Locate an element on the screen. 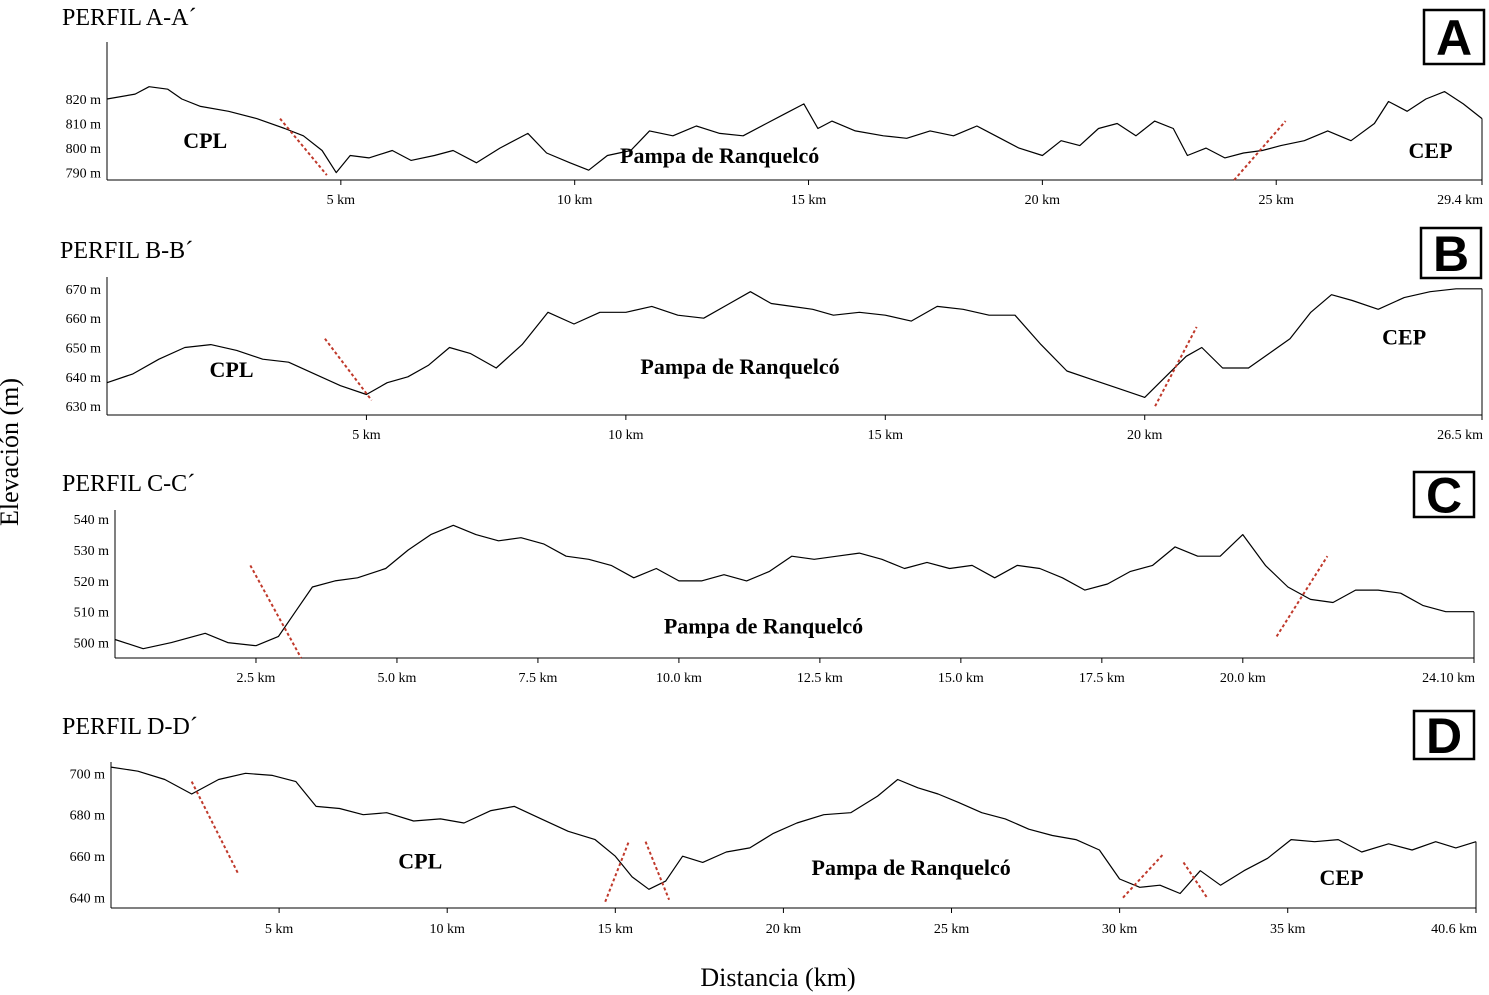  panel-title: PERFIL D-D´ is located at coordinates (130, 727).